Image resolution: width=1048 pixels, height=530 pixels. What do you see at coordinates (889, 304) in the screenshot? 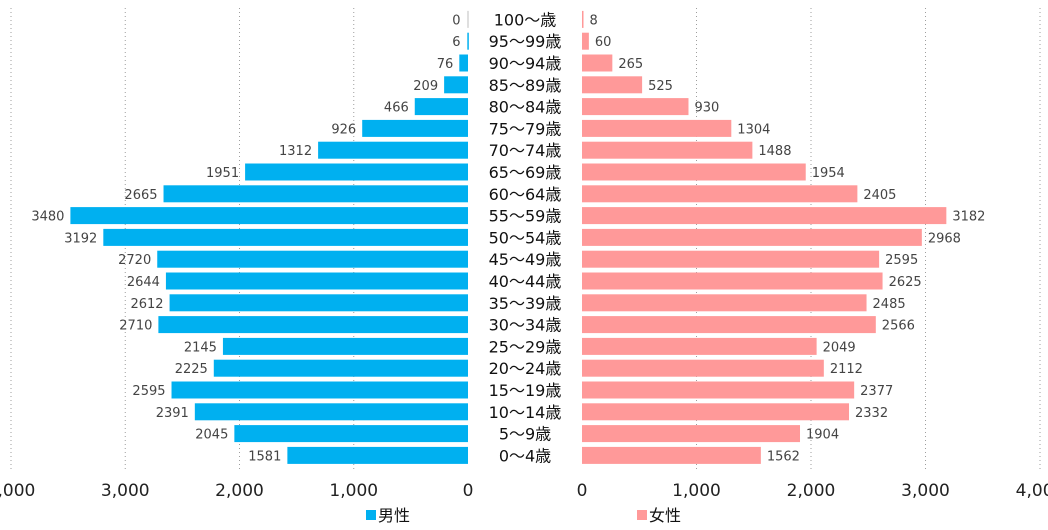
I see `data-label-female-13: 2485` at bounding box center [889, 304].